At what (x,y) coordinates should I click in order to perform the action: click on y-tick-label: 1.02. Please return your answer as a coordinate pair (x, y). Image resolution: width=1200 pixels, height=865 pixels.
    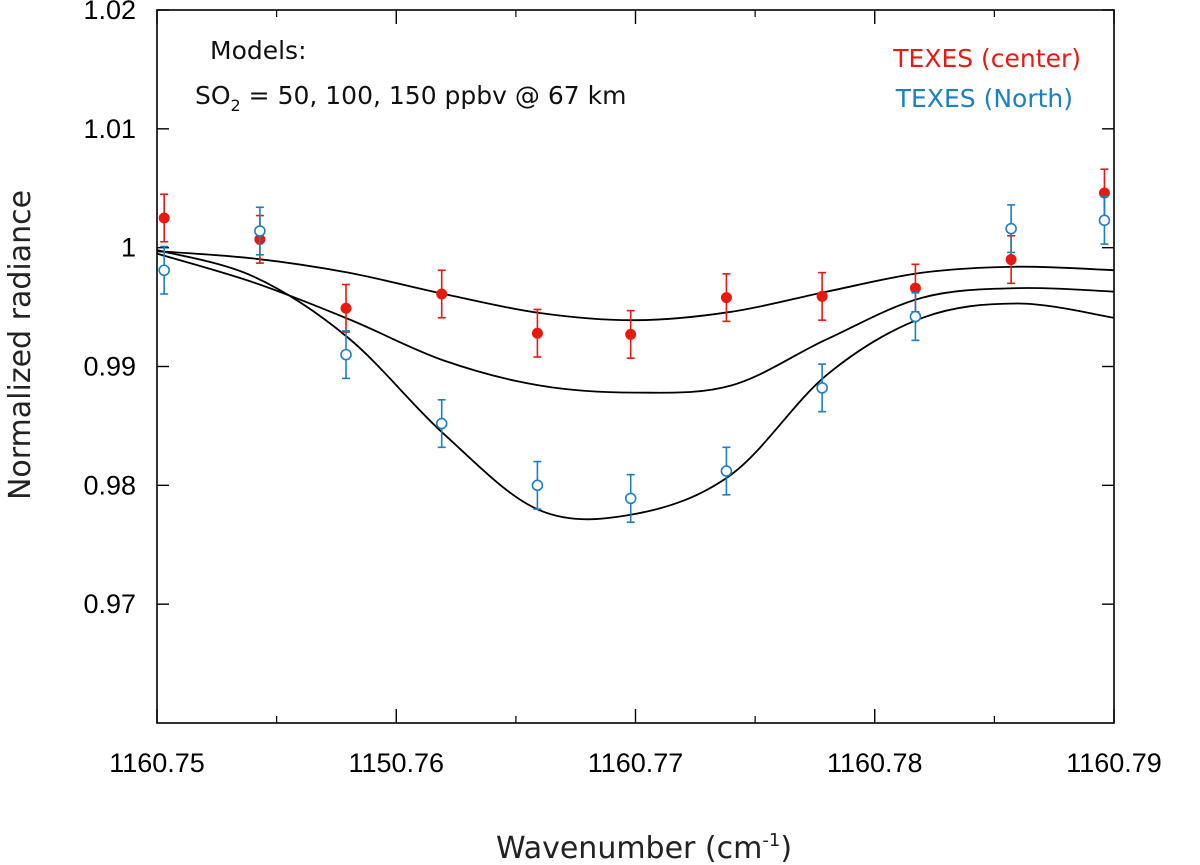
    Looking at the image, I should click on (109, 12).